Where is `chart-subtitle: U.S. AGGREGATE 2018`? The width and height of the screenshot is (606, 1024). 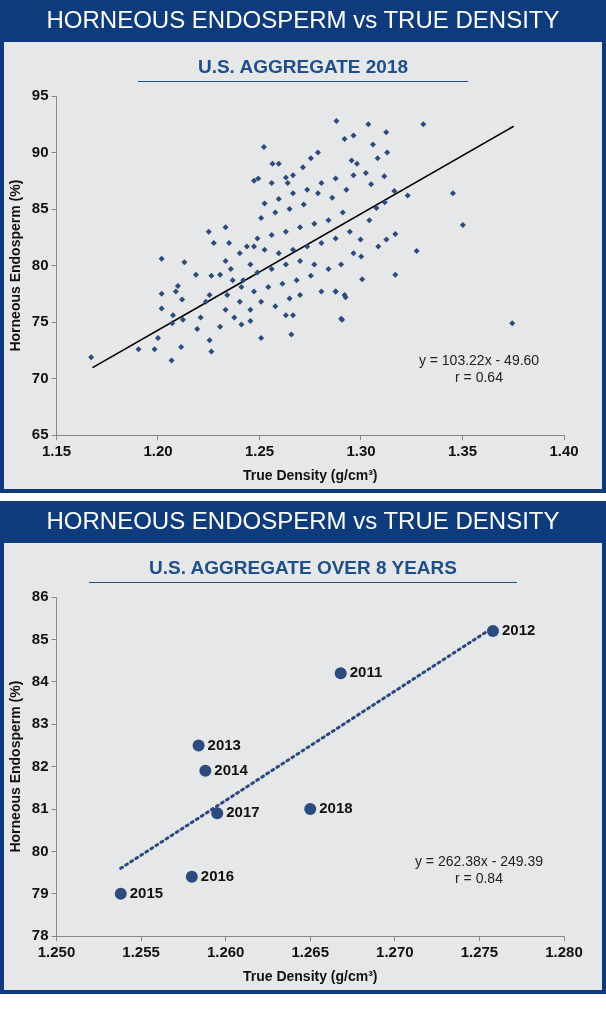
chart-subtitle: U.S. AGGREGATE 2018 is located at coordinates (303, 69).